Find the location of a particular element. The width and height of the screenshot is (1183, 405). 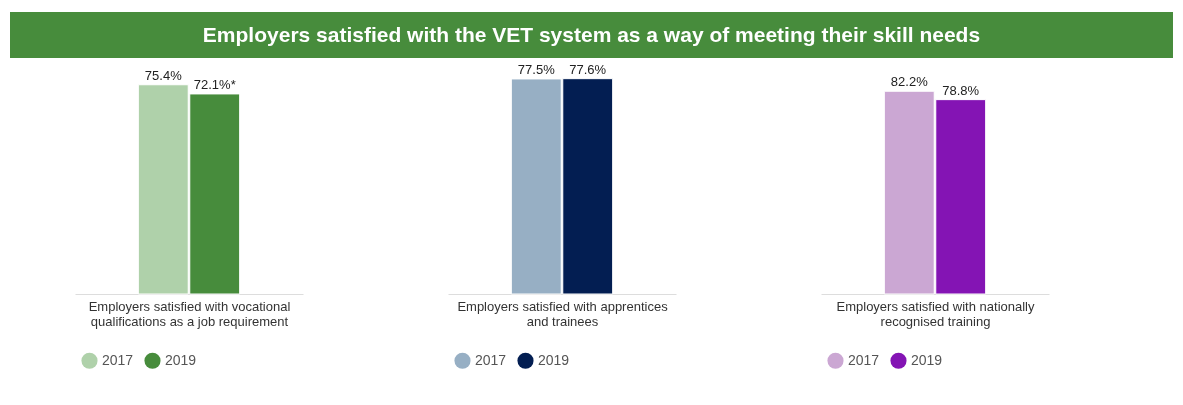

data-label: 72.1%* is located at coordinates (214, 84).